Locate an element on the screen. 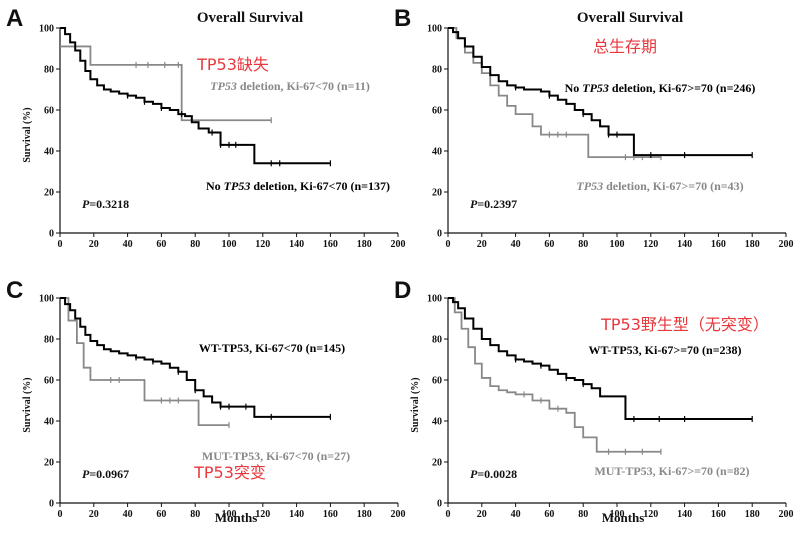 This screenshot has height=544, width=800. series-label-part: WT-TP53, Ki-67<70 (n=145) is located at coordinates (272, 348).